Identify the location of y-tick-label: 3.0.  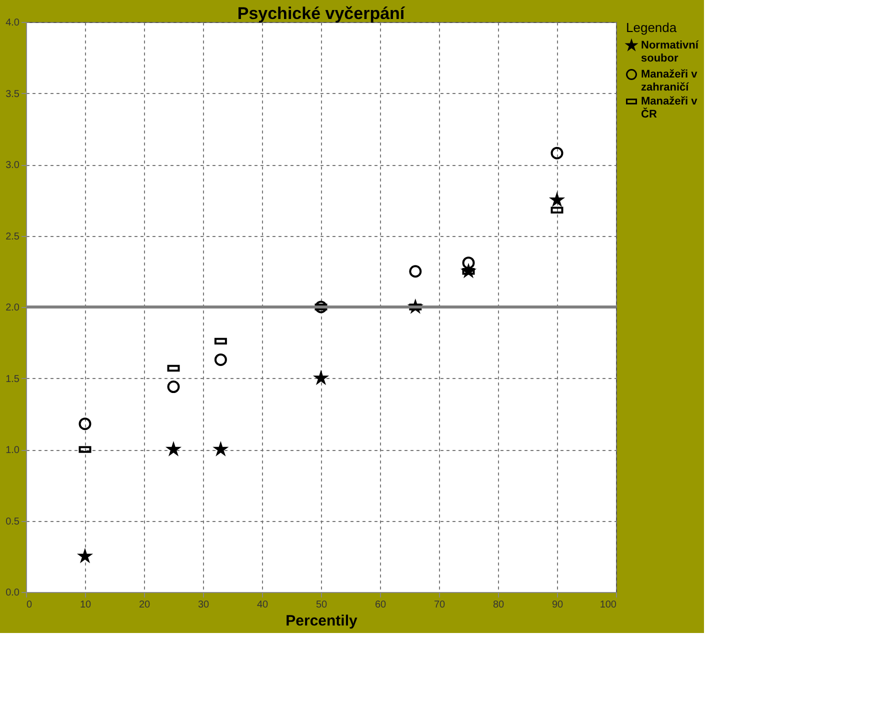
(13, 165).